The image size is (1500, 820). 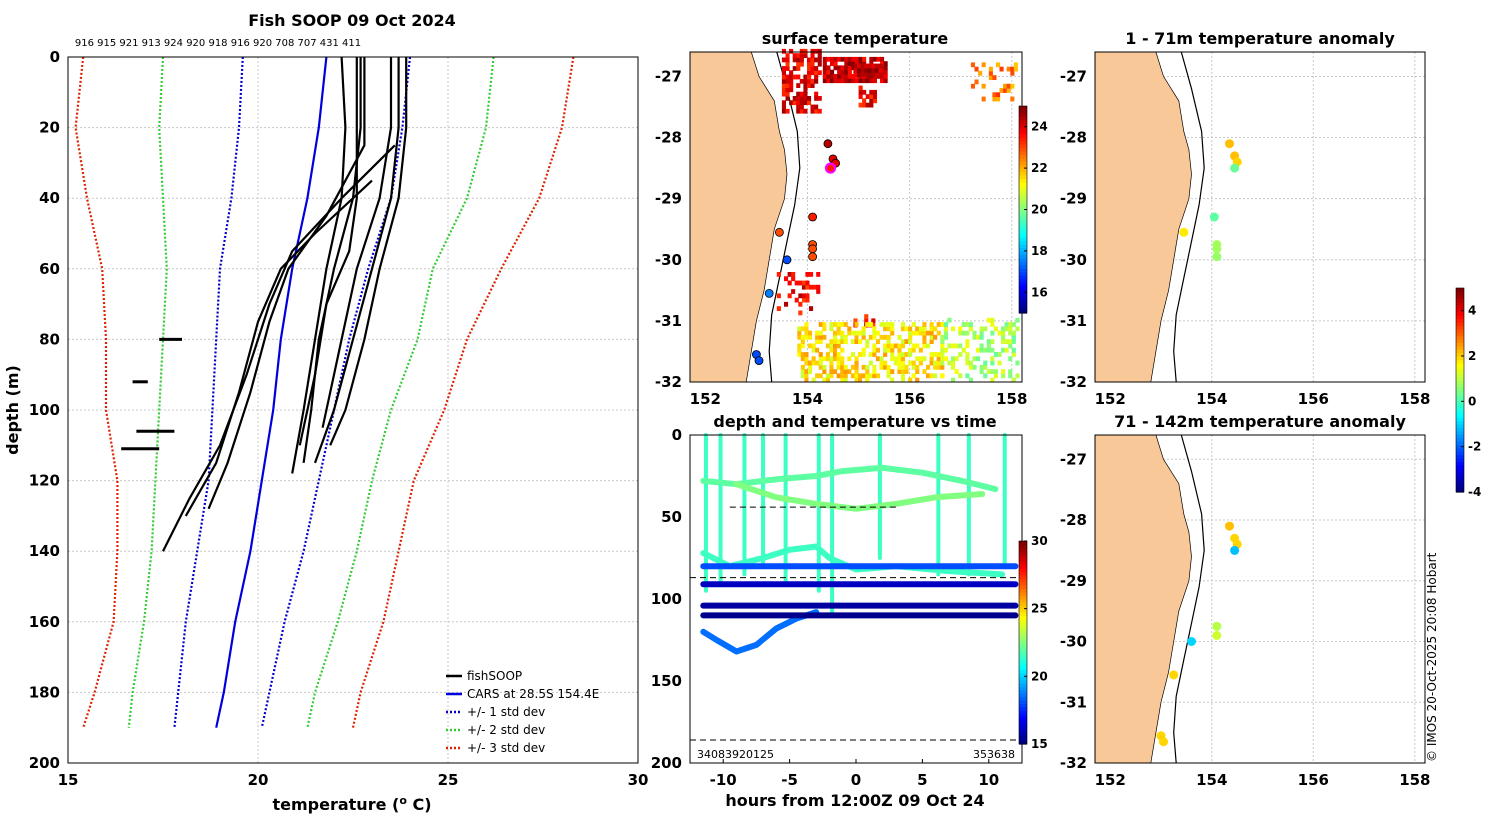 I want to click on legend-label-cars: CARS at 28.5S 154.4E, so click(x=533, y=694).